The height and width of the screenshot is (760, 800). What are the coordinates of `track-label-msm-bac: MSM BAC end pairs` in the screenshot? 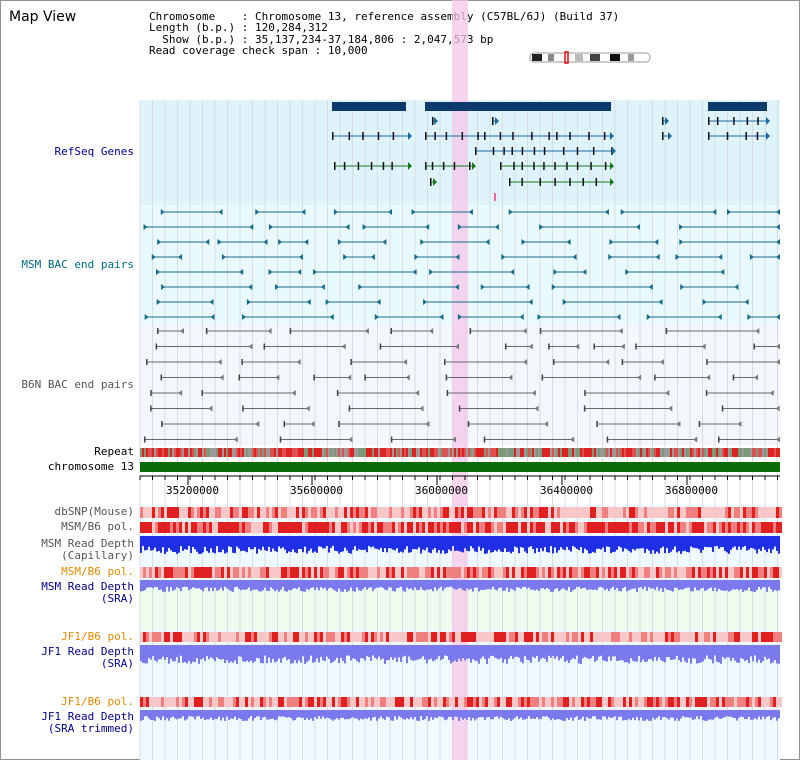 It's located at (77, 264).